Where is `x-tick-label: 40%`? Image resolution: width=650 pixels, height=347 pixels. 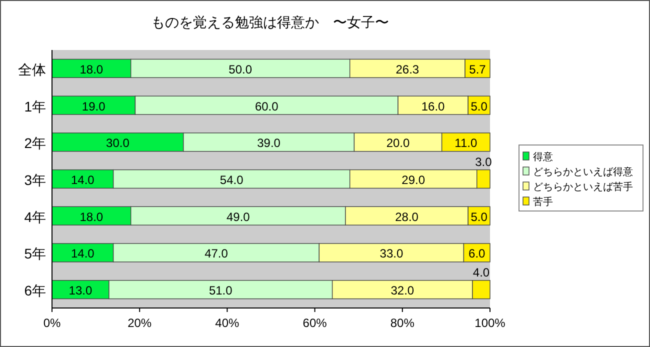 x-tick-label: 40% is located at coordinates (227, 323).